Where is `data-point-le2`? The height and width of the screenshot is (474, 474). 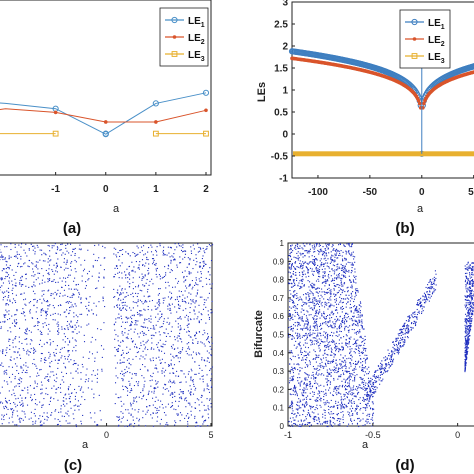
data-point-le2 is located at coordinates (419, 103).